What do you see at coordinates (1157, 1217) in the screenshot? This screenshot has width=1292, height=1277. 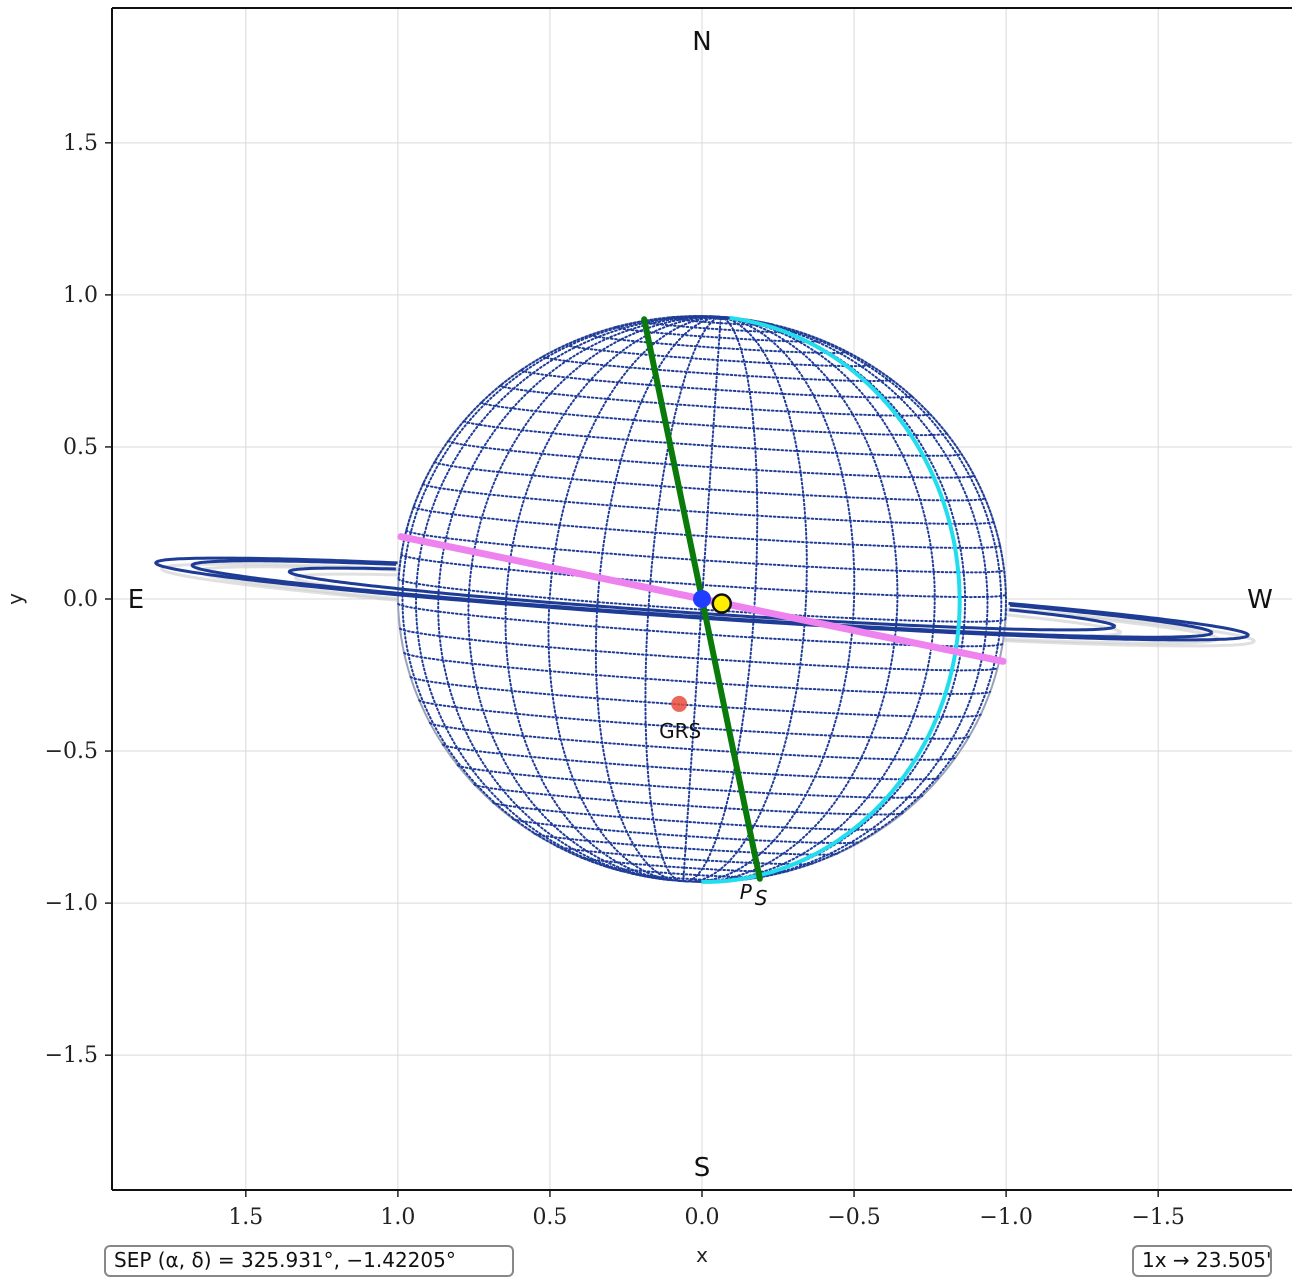 I see `x-tick-label: −1.5` at bounding box center [1157, 1217].